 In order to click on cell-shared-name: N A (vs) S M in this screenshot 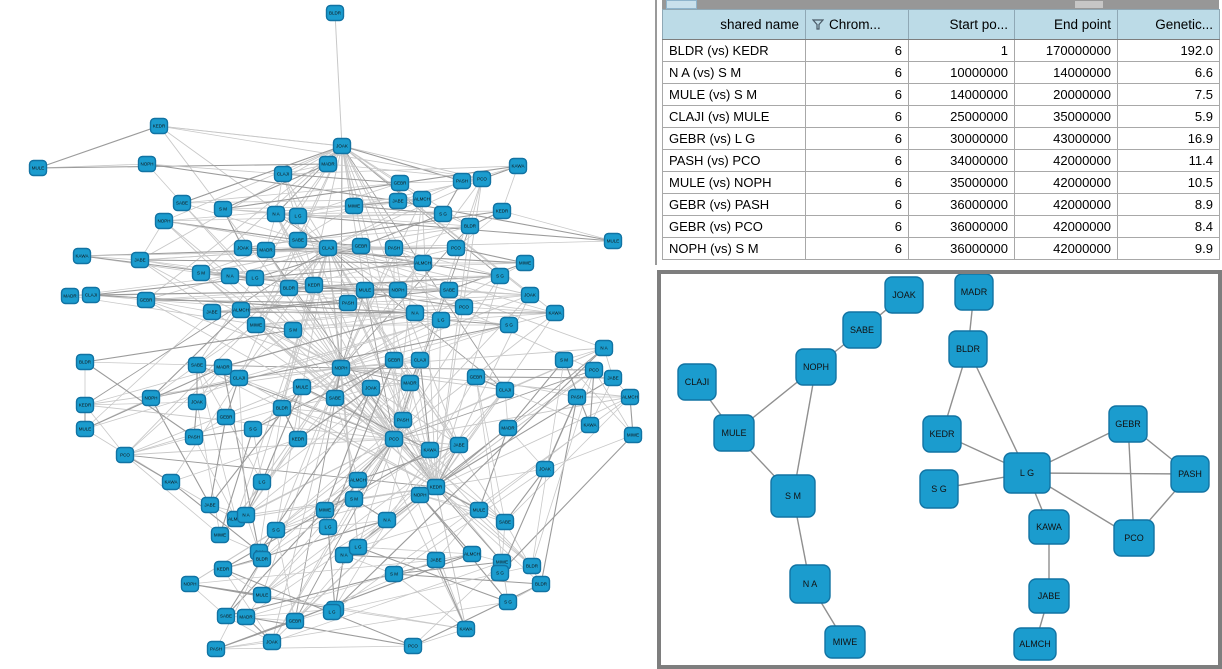, I will do `click(734, 72)`.